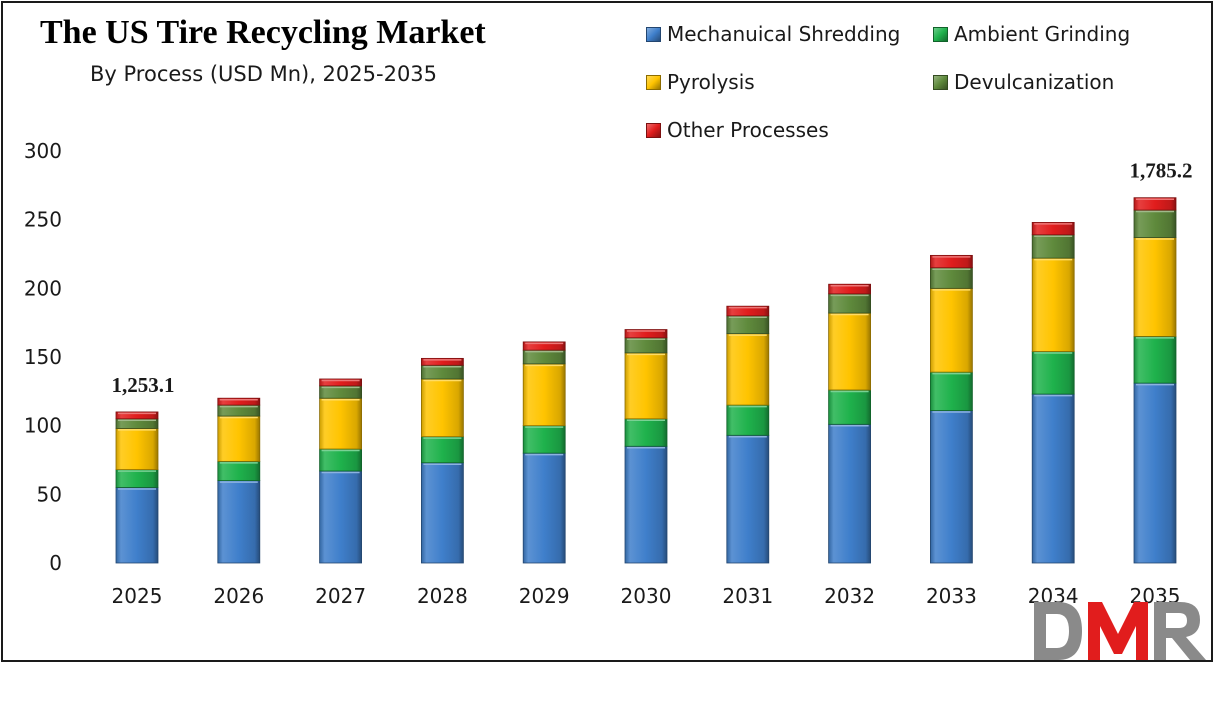  What do you see at coordinates (544, 508) in the screenshot?
I see `bar-segment-mechanuical-shredding-2029` at bounding box center [544, 508].